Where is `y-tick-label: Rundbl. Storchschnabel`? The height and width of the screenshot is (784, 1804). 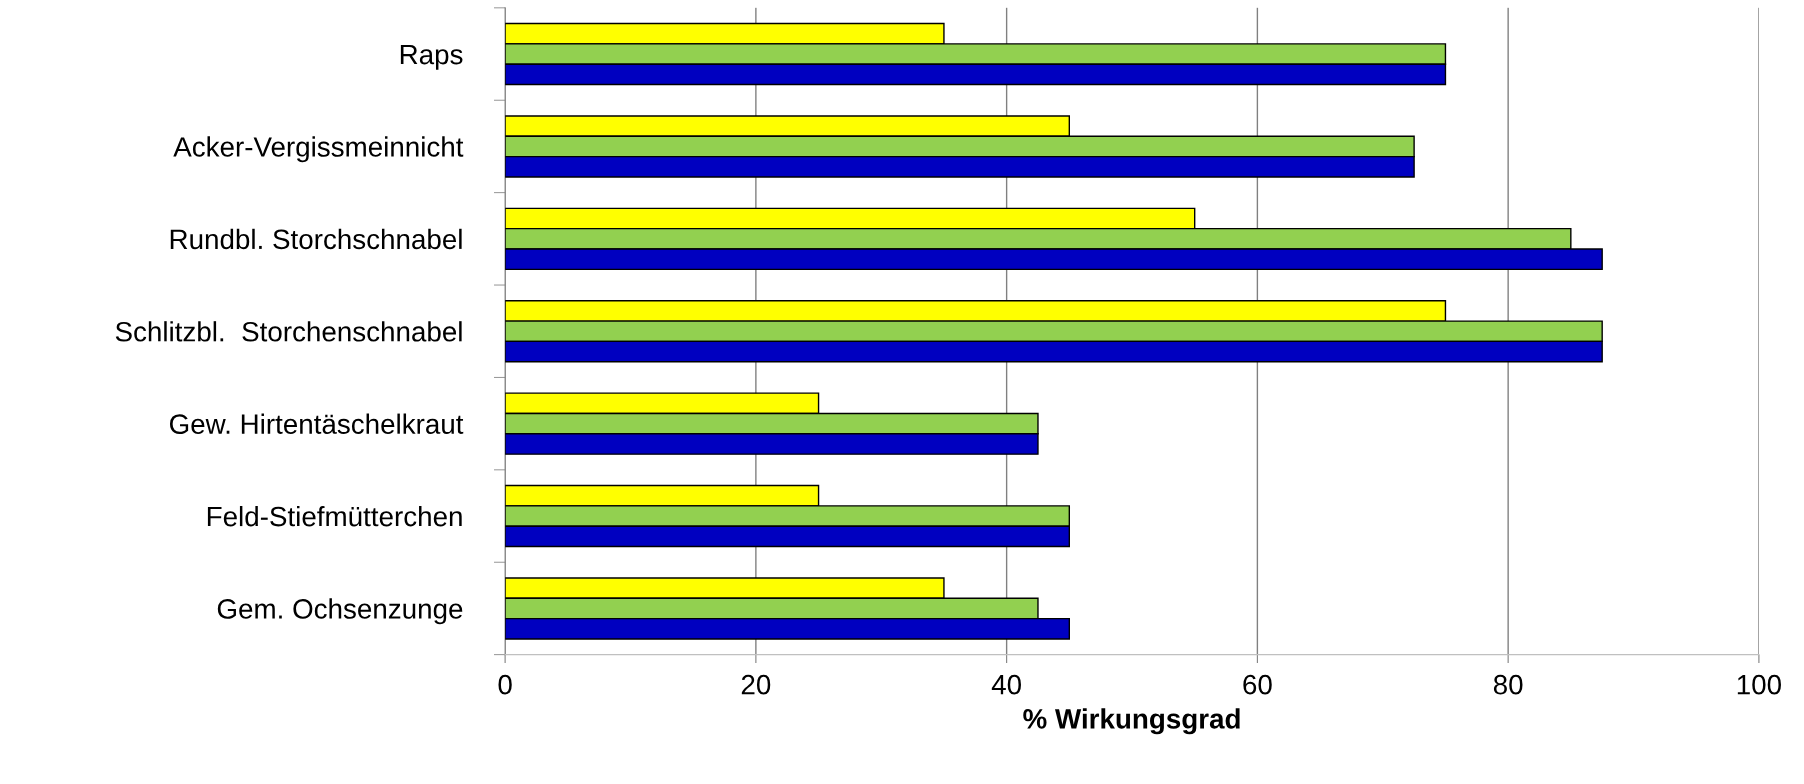 y-tick-label: Rundbl. Storchschnabel is located at coordinates (316, 239).